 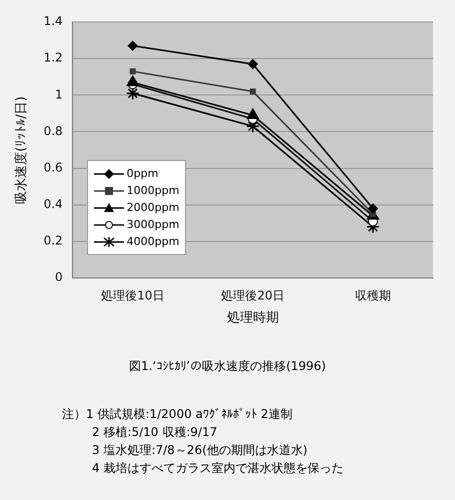 I want to click on text: 3 塩水処理:7/8～26(他の期間は水道水), so click(x=199, y=450).